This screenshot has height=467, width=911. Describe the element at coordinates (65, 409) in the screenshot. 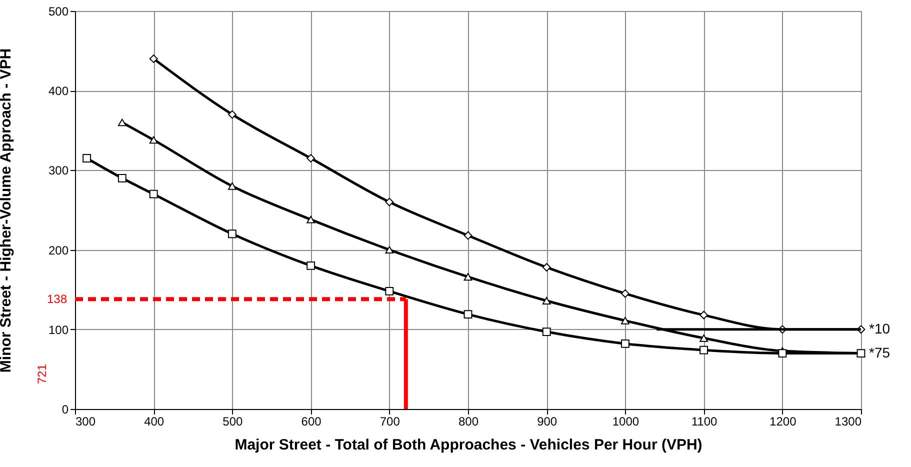

I see `y-tick-label: 0` at that location.